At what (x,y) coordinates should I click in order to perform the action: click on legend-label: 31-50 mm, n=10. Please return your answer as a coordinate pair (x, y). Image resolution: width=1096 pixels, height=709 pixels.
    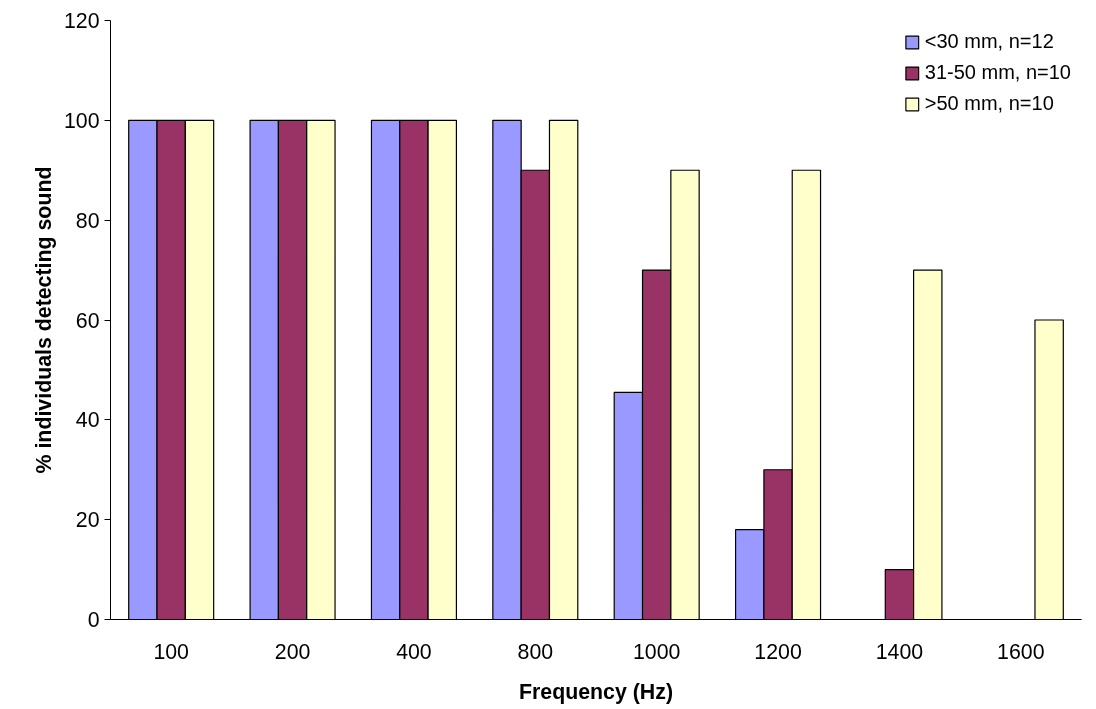
    Looking at the image, I should click on (997, 72).